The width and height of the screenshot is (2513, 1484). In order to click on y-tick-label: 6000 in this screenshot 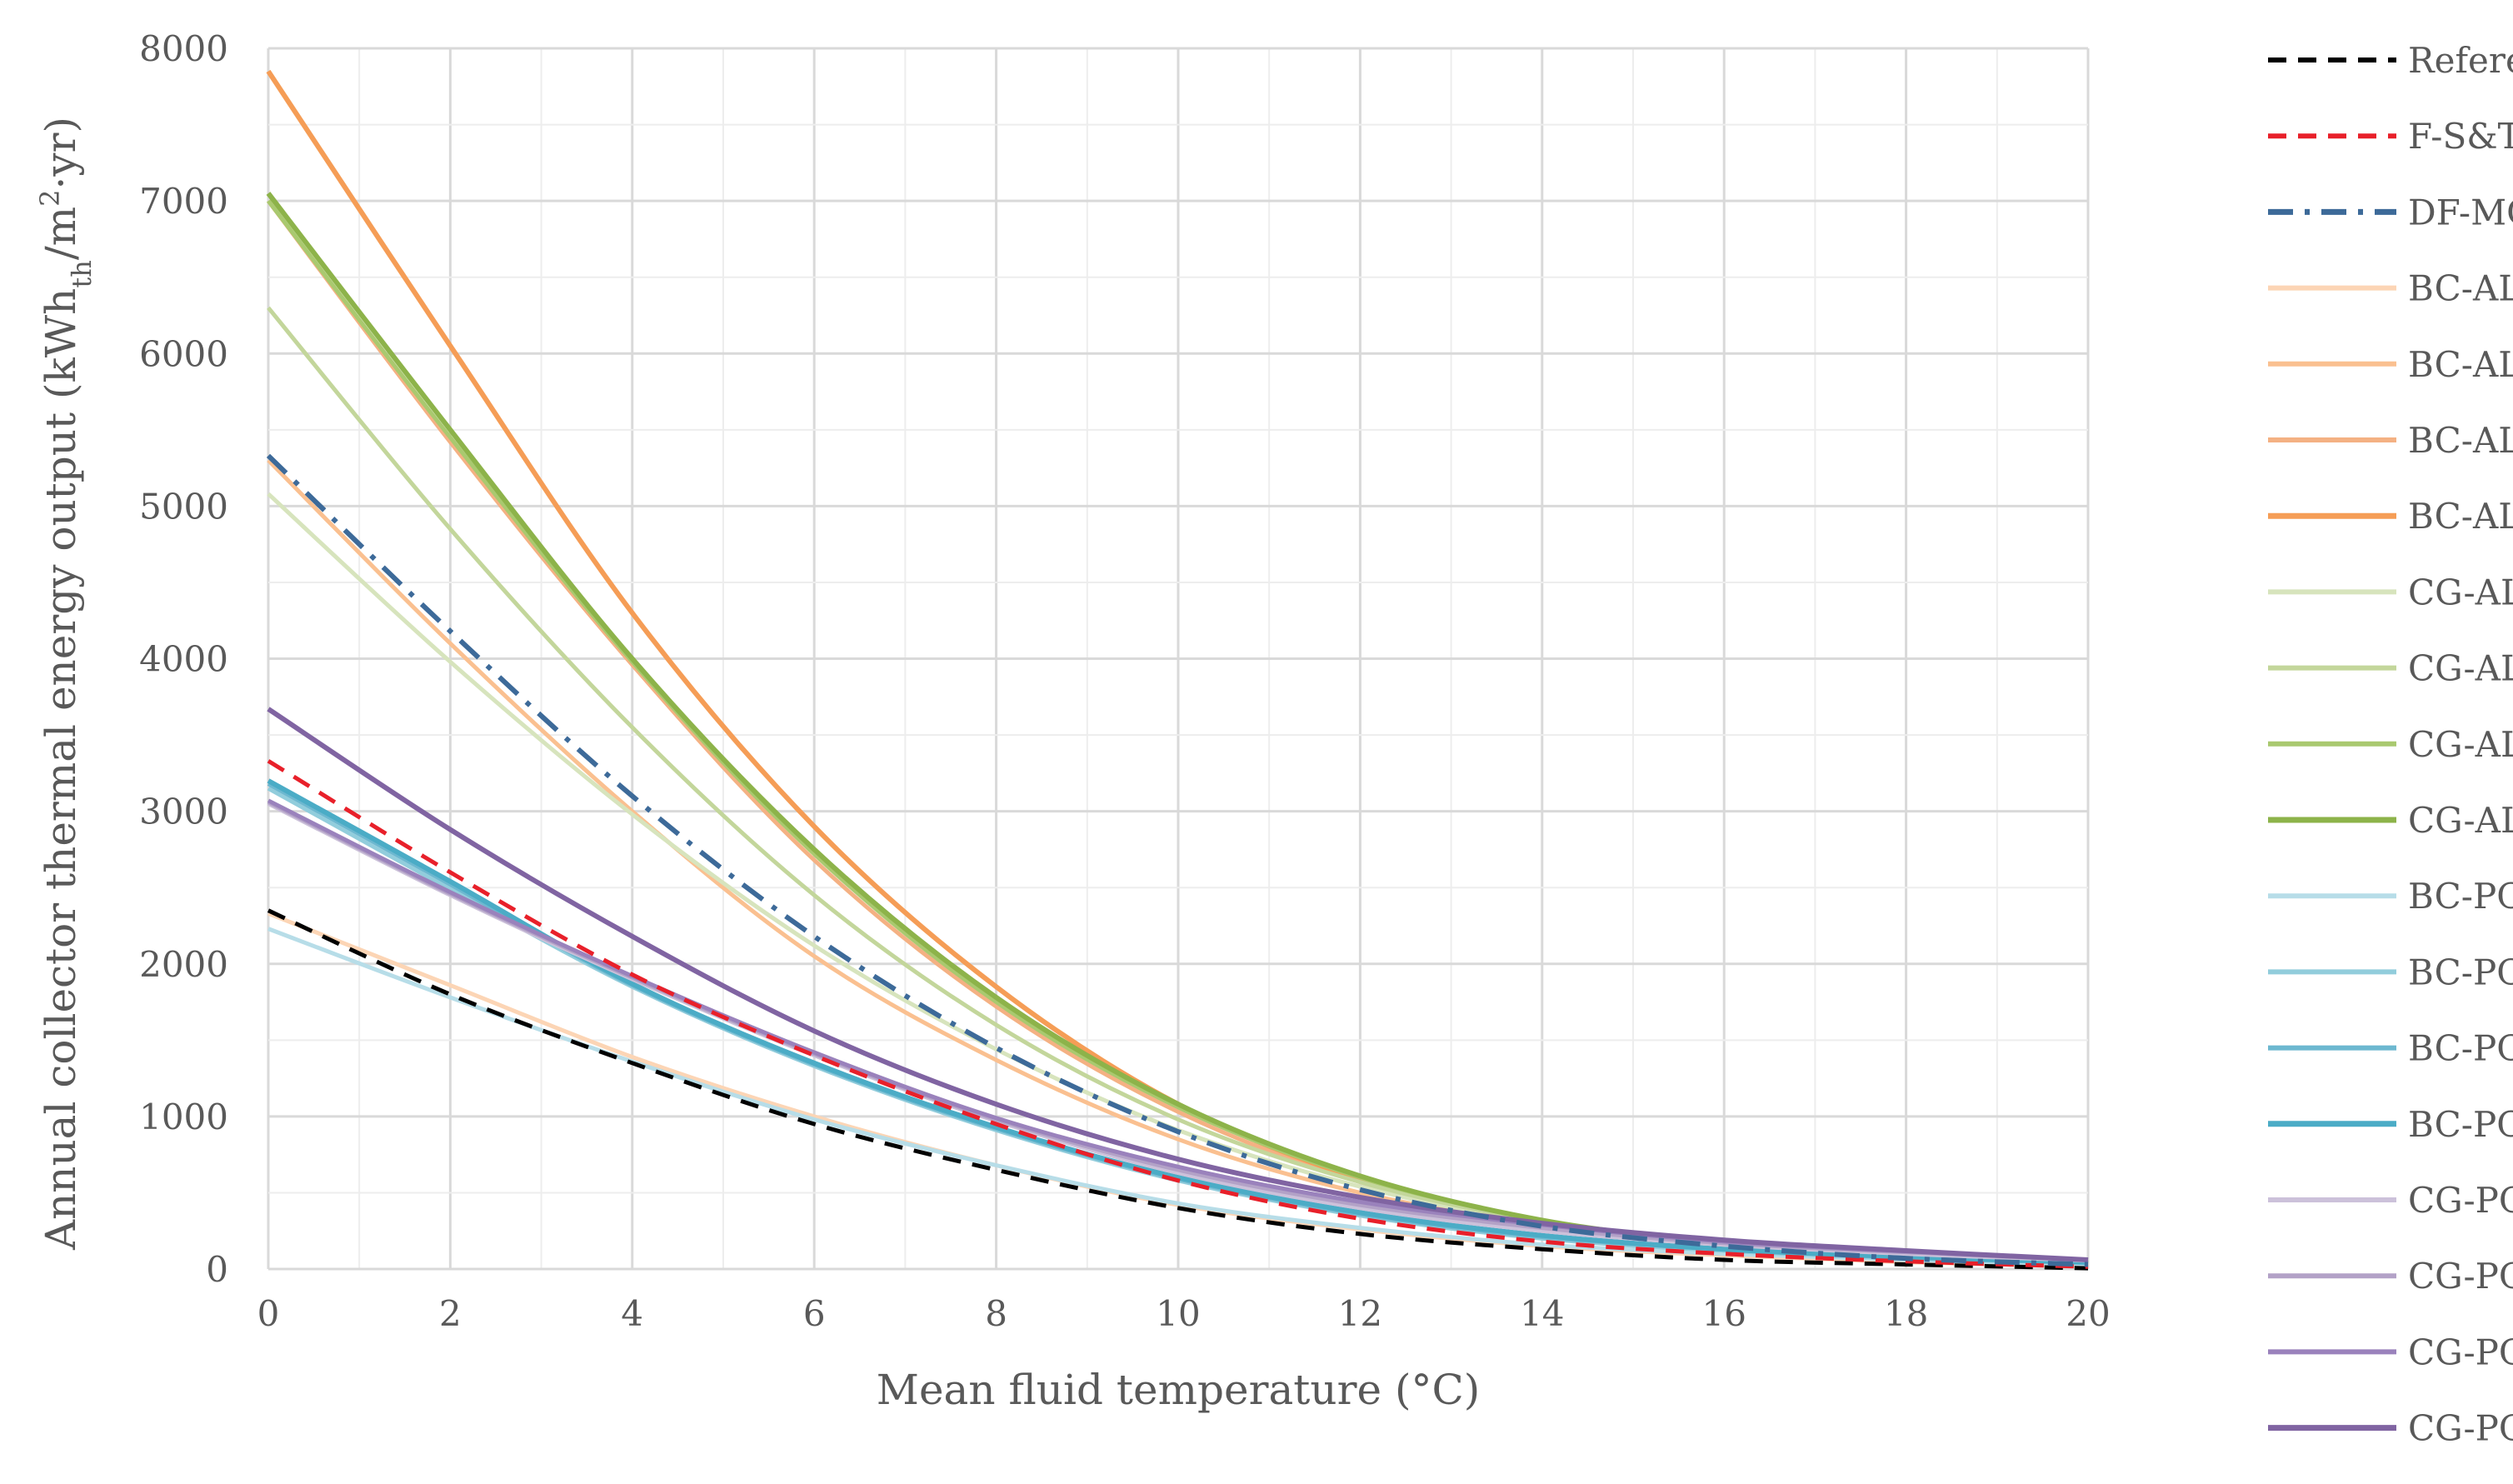, I will do `click(183, 353)`.